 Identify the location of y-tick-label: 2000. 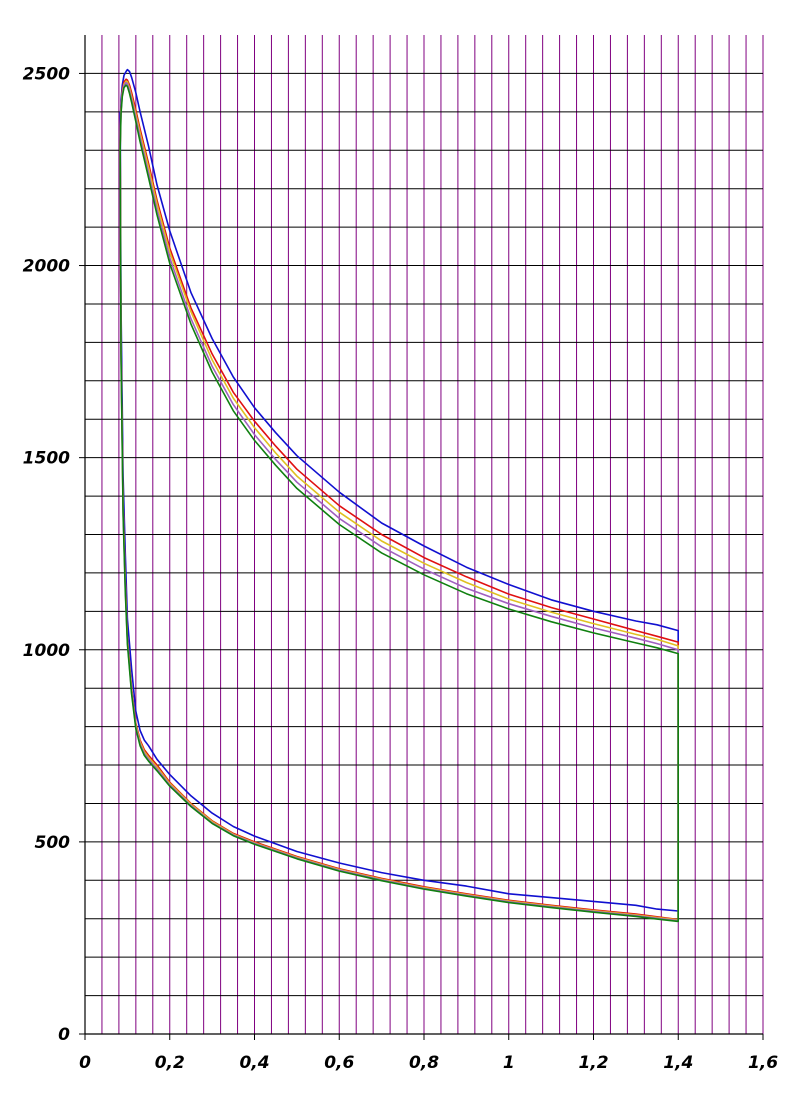
(46, 267).